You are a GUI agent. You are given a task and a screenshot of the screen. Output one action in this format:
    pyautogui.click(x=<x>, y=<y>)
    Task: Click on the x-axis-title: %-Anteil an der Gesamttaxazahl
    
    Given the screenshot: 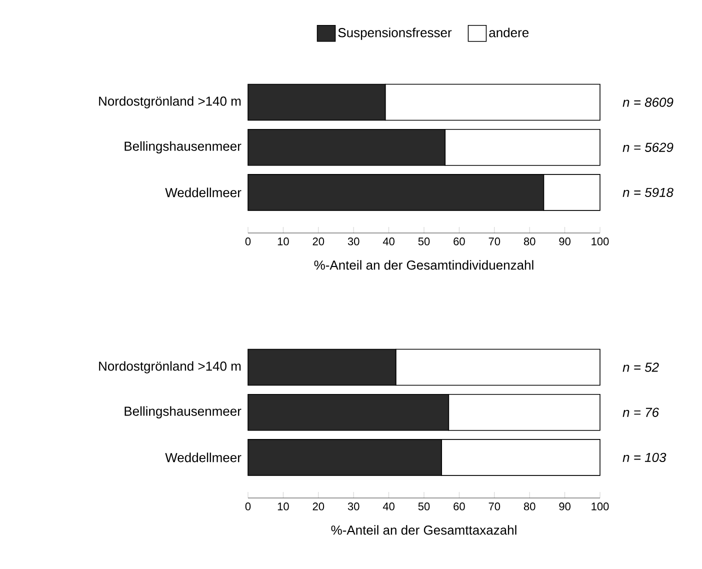 What is the action you would take?
    pyautogui.click(x=423, y=530)
    